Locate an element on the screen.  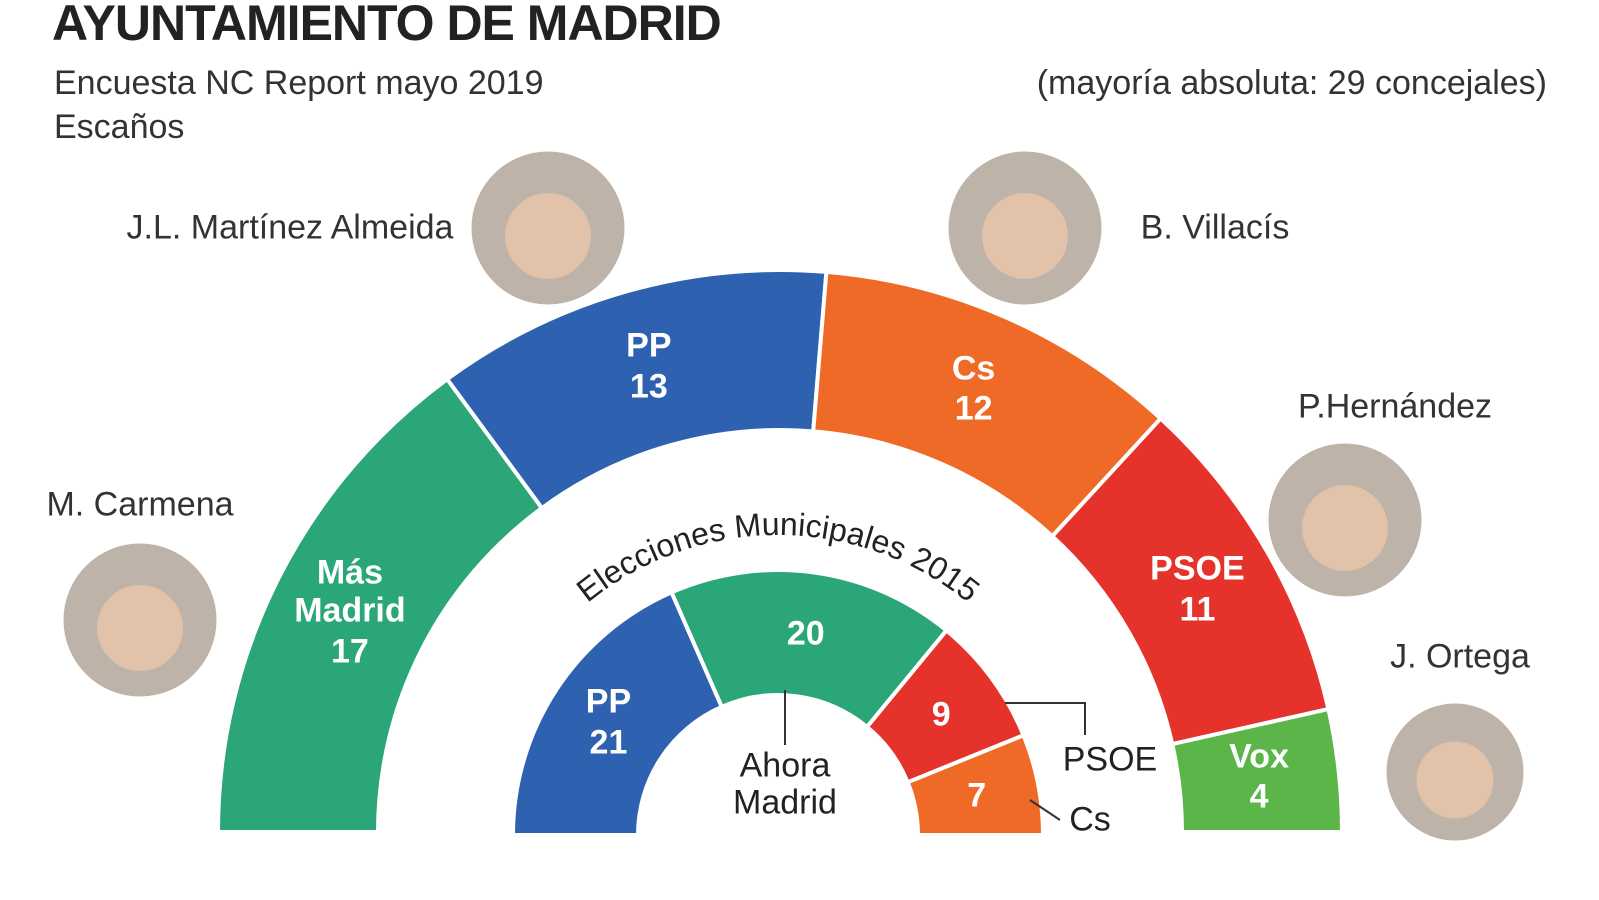
unit-label: Escaños is located at coordinates (119, 127).